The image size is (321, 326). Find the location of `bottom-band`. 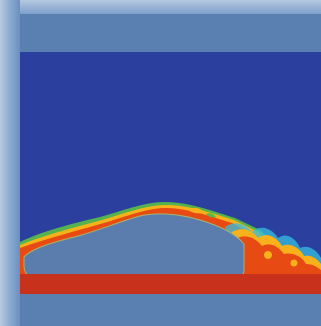

bottom-band is located at coordinates (170, 310).